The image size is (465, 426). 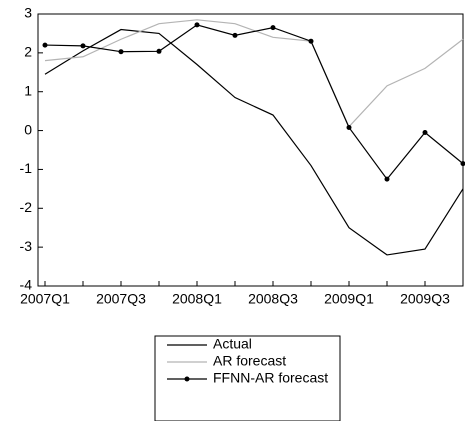 I want to click on x-tick-label: 2008Q3, so click(x=273, y=299).